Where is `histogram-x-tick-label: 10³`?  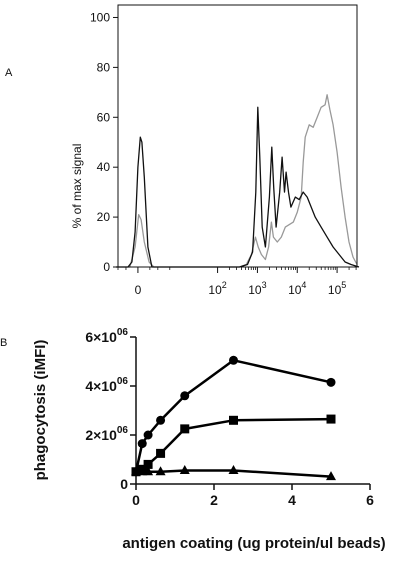 histogram-x-tick-label: 10³ is located at coordinates (257, 288).